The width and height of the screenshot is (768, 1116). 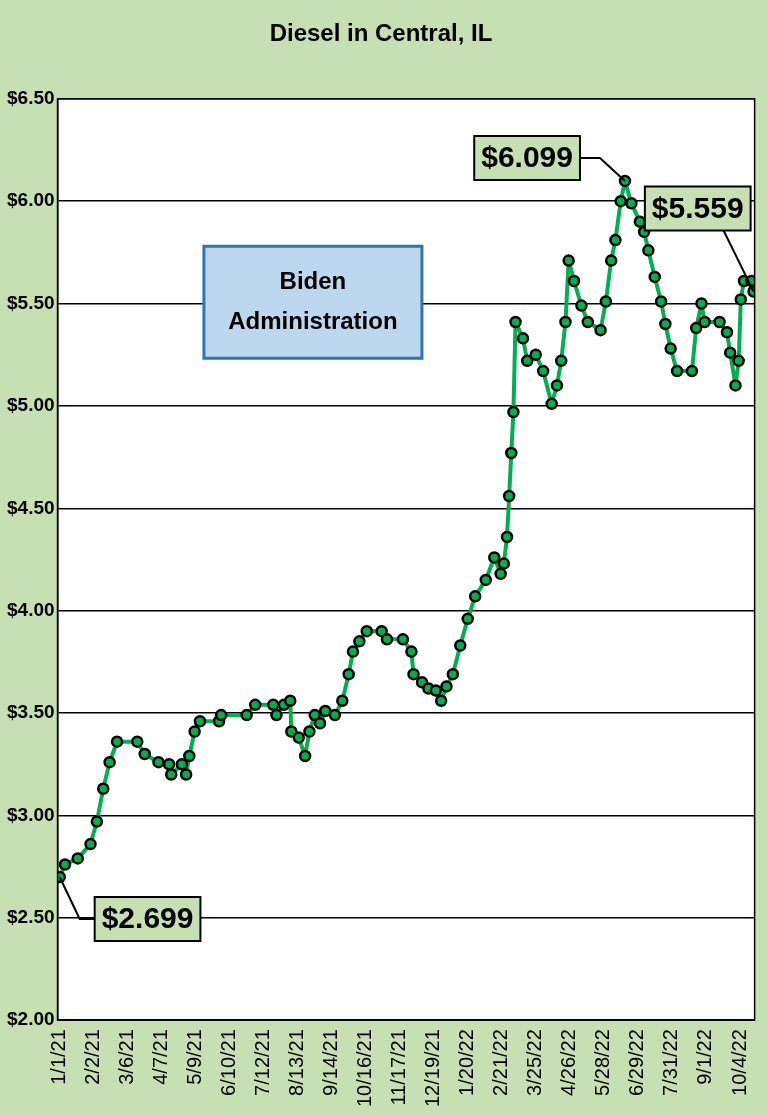 What do you see at coordinates (381, 33) in the screenshot?
I see `chart-title: Diesel in Central, IL` at bounding box center [381, 33].